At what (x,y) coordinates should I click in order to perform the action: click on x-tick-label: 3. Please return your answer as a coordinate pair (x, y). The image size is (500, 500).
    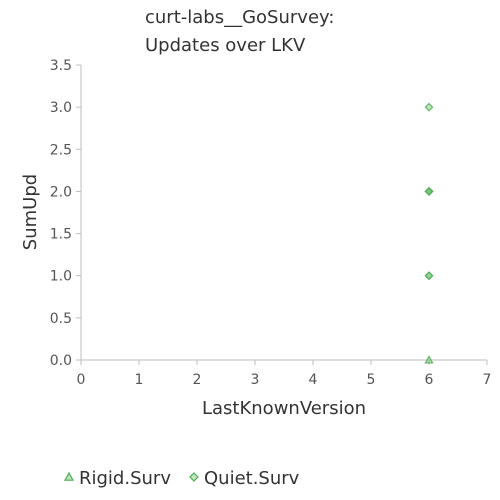
    Looking at the image, I should click on (255, 380).